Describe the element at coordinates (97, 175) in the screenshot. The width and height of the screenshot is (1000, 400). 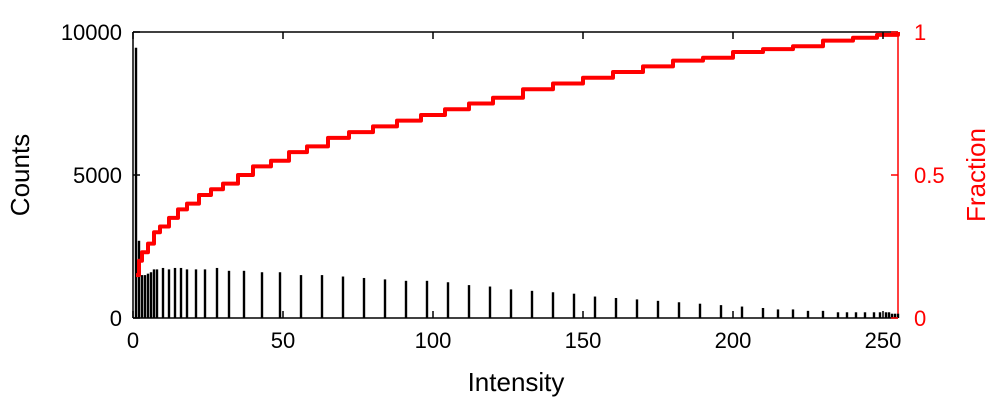
I see `y-tick-label: 5000` at that location.